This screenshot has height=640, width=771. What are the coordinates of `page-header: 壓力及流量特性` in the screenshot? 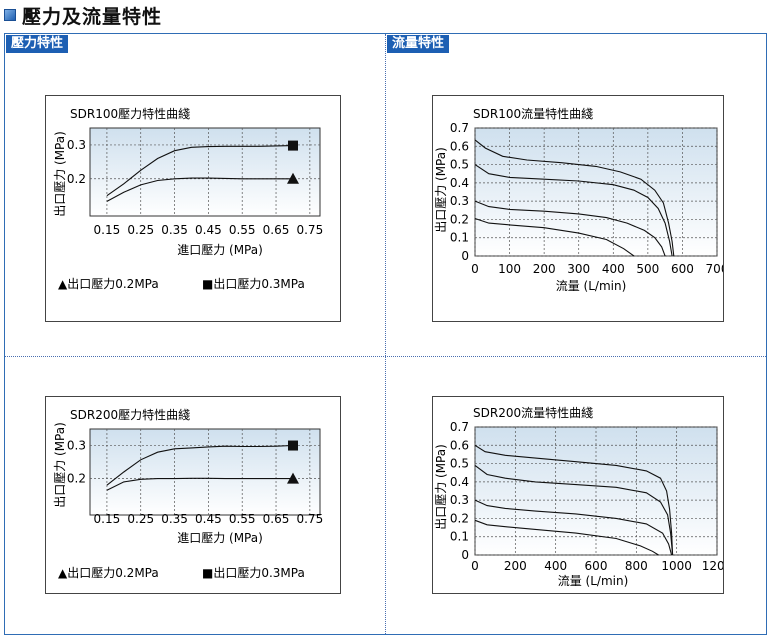 It's located at (83, 15).